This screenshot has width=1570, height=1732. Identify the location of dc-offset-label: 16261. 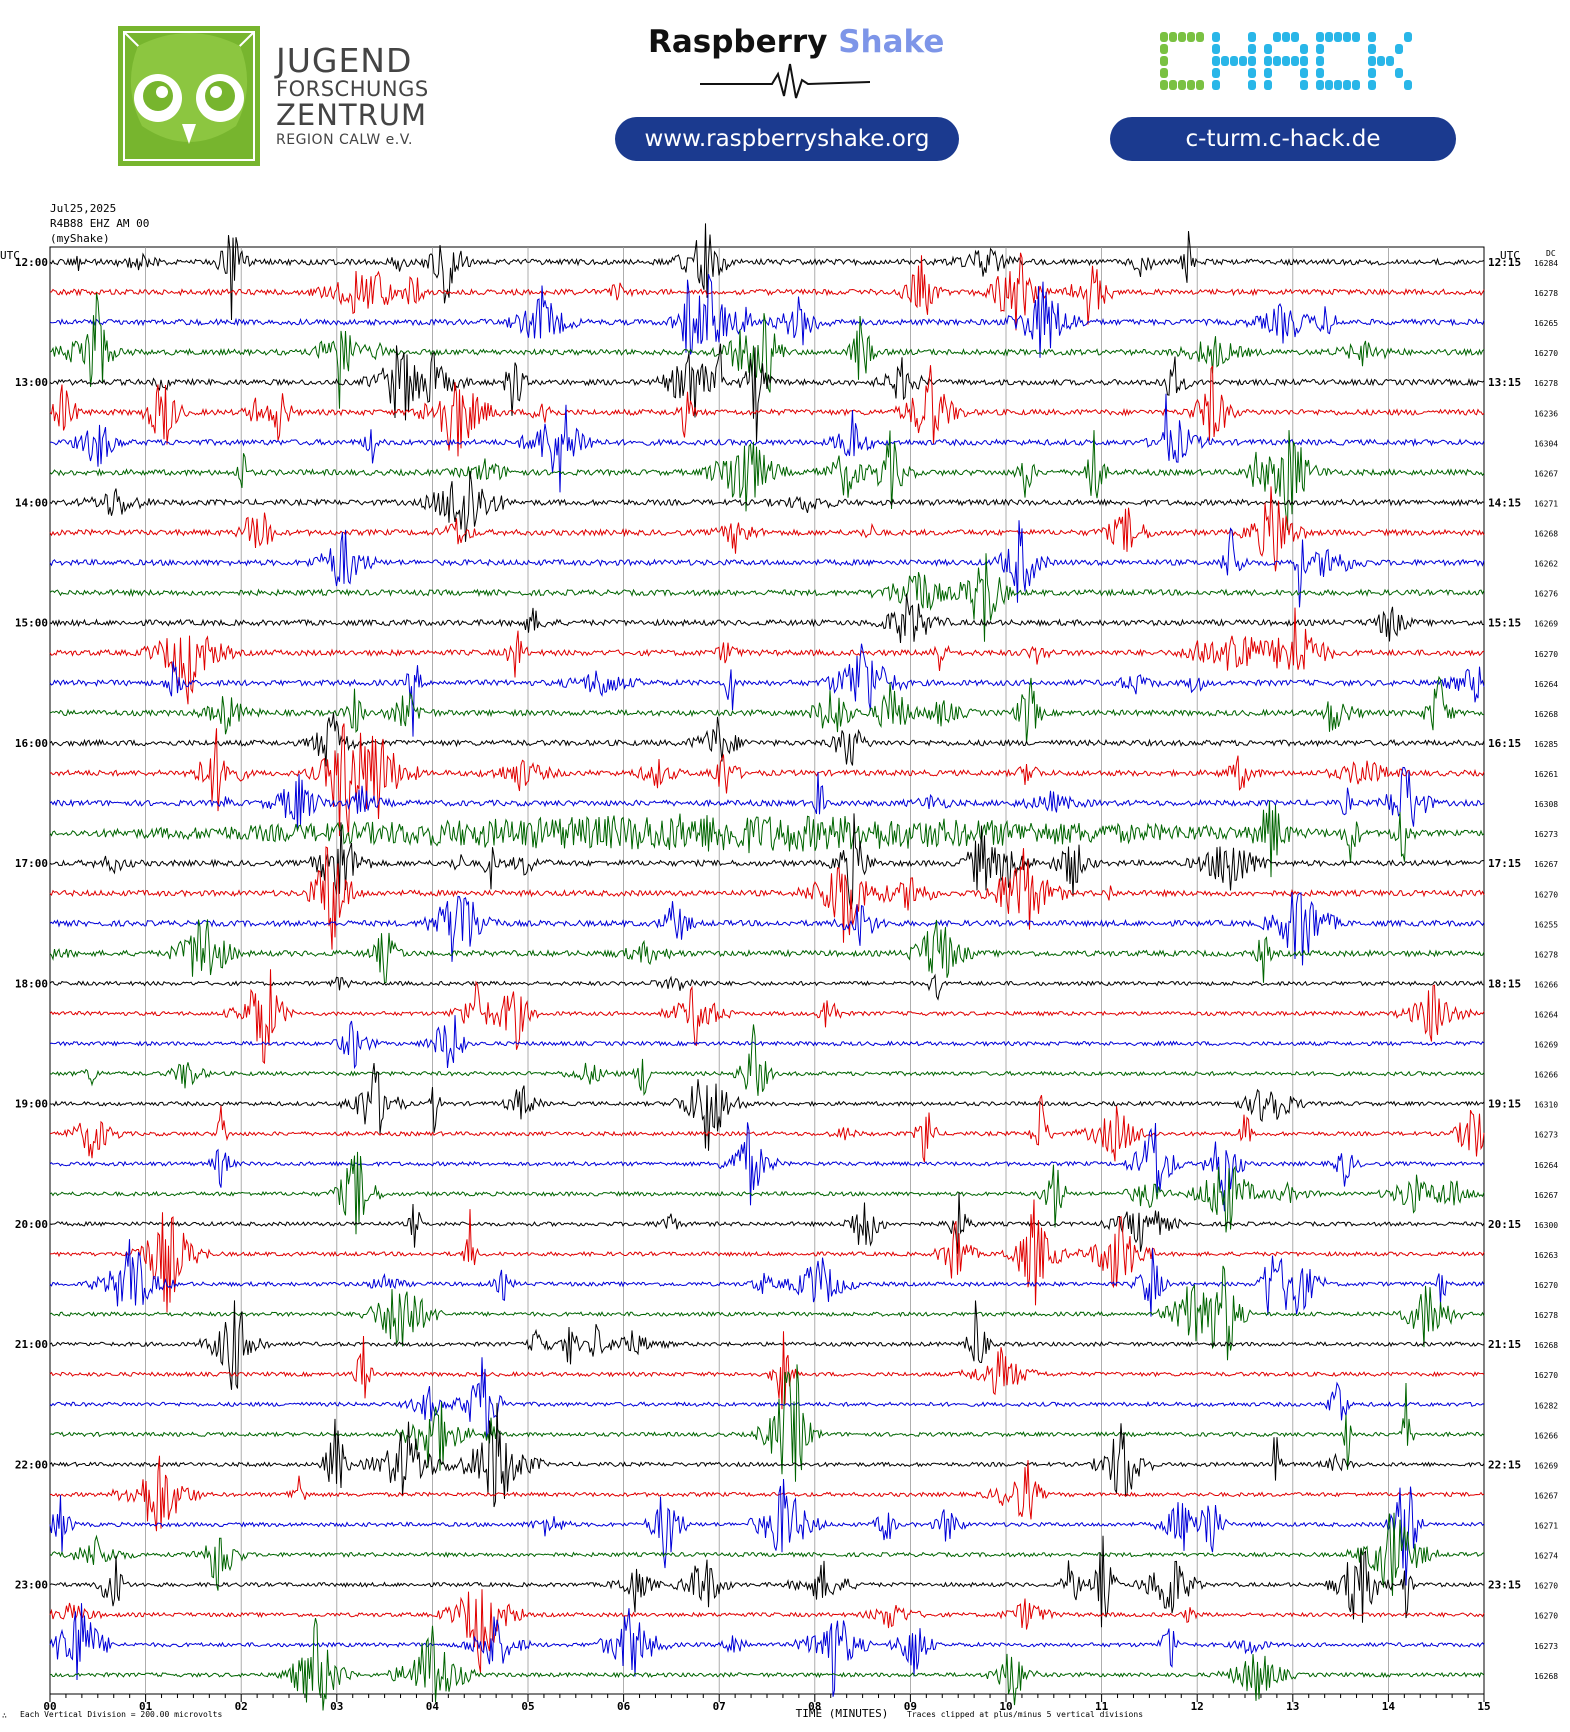
(1546, 774).